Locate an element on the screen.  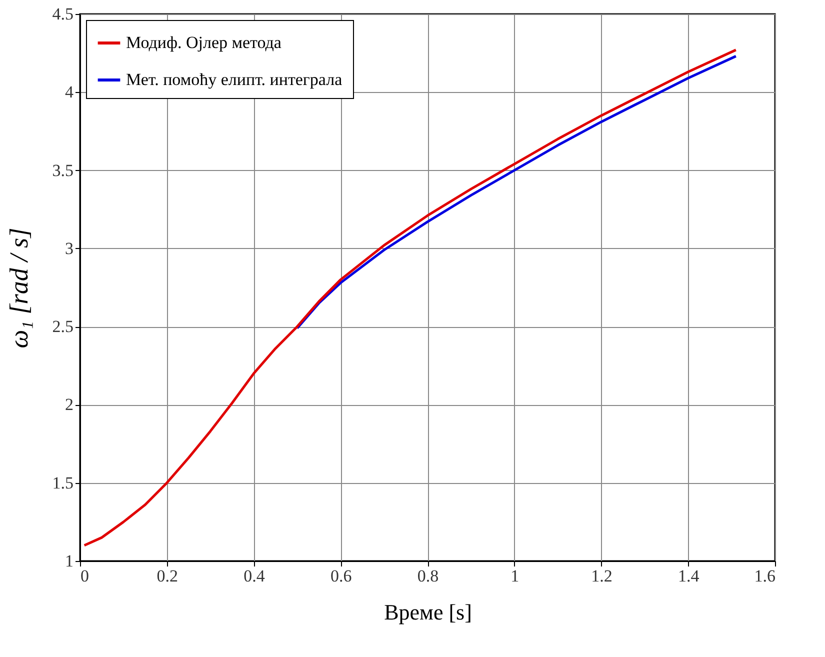
x-tick-label: 1.2 is located at coordinates (601, 576).